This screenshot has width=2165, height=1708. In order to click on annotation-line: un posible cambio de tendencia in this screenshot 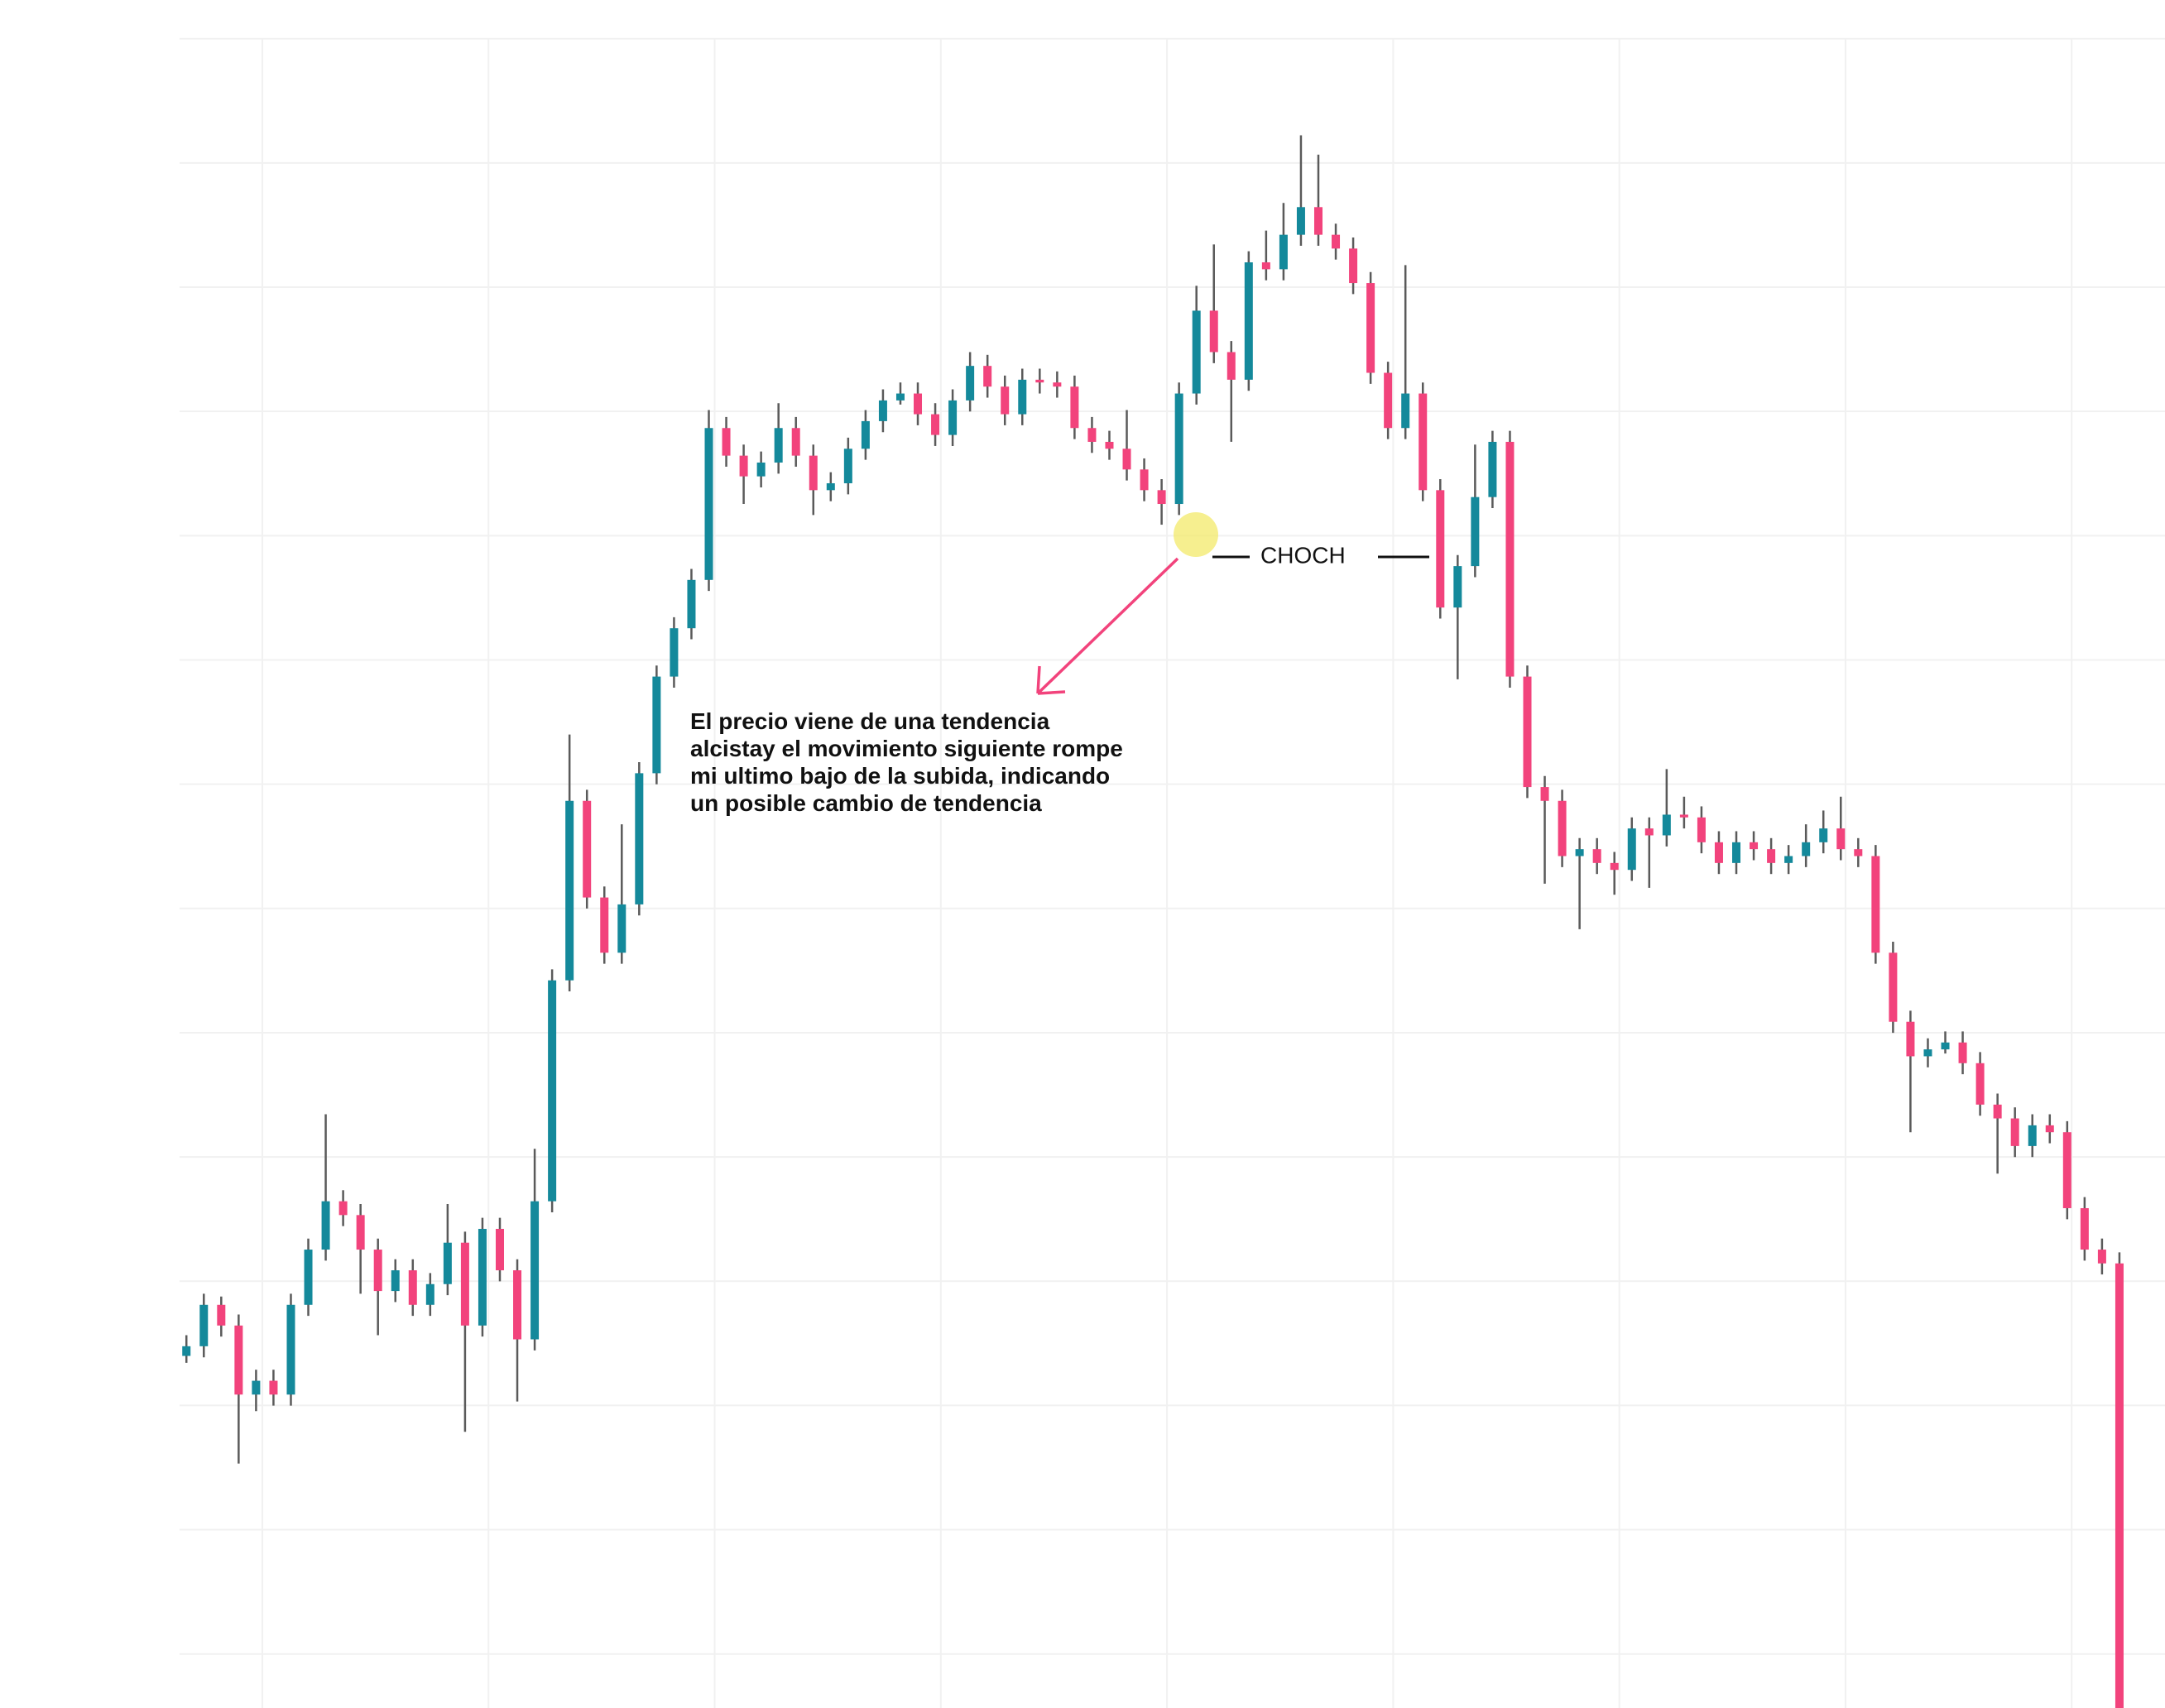, I will do `click(866, 803)`.